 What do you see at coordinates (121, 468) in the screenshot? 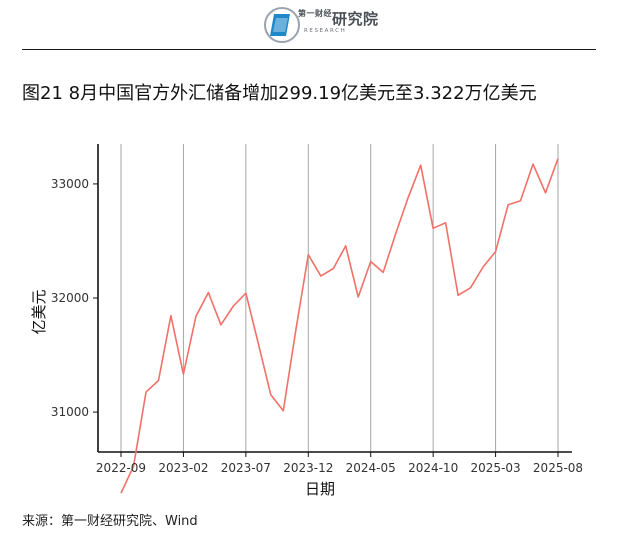
I see `x-tick-label: 2022-09` at bounding box center [121, 468].